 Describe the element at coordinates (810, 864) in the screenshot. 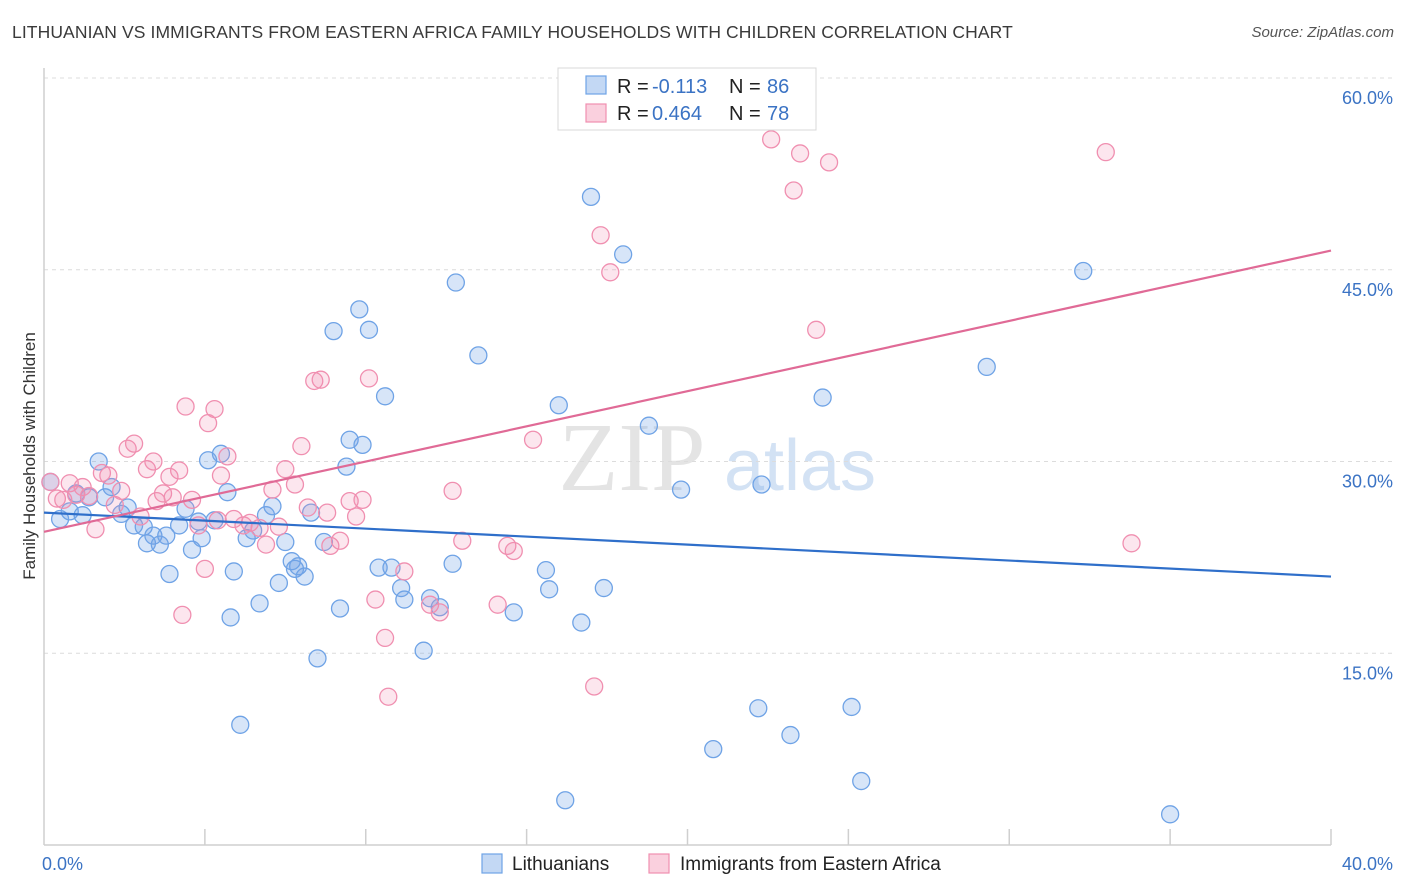

I see `series-legend-label-eastern-africa: Immigrants from Eastern Africa` at that location.